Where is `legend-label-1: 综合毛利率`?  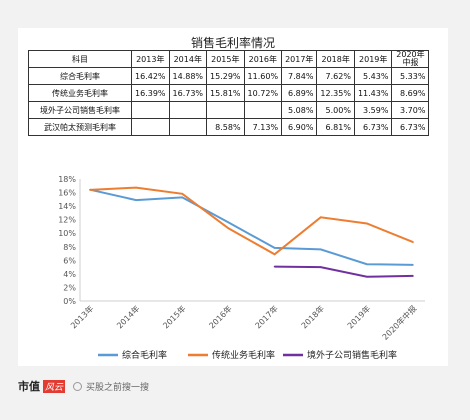 legend-label-1: 综合毛利率 is located at coordinates (144, 355).